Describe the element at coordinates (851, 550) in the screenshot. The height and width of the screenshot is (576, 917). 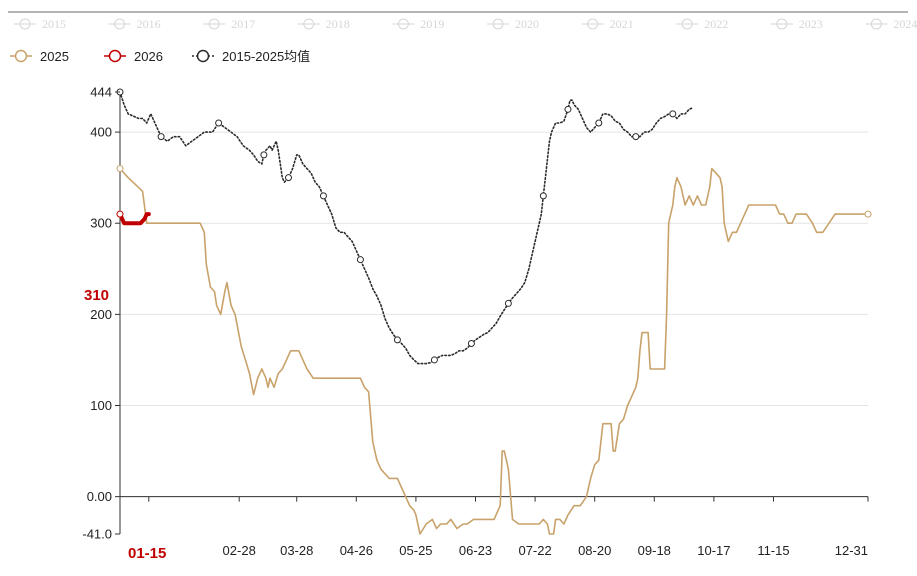
I see `x-tick-label: 12-31` at that location.